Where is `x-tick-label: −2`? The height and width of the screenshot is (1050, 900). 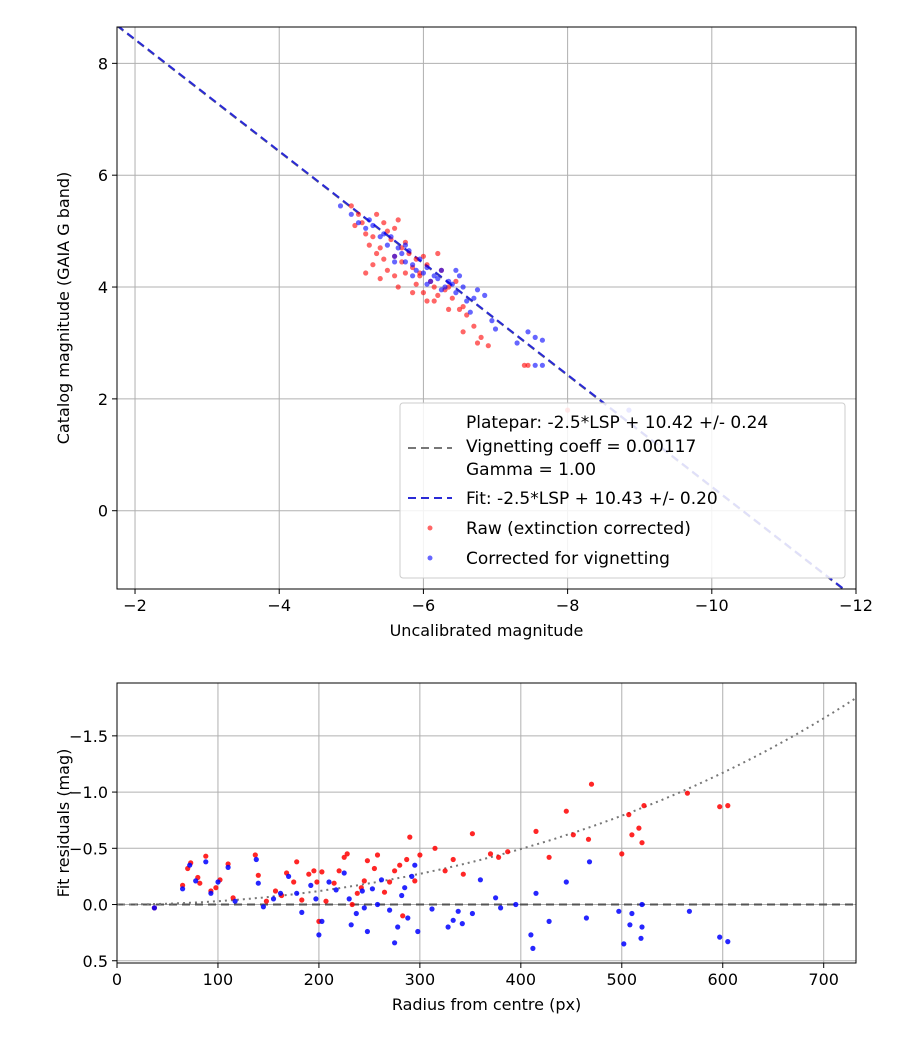
x-tick-label: −2 is located at coordinates (135, 605).